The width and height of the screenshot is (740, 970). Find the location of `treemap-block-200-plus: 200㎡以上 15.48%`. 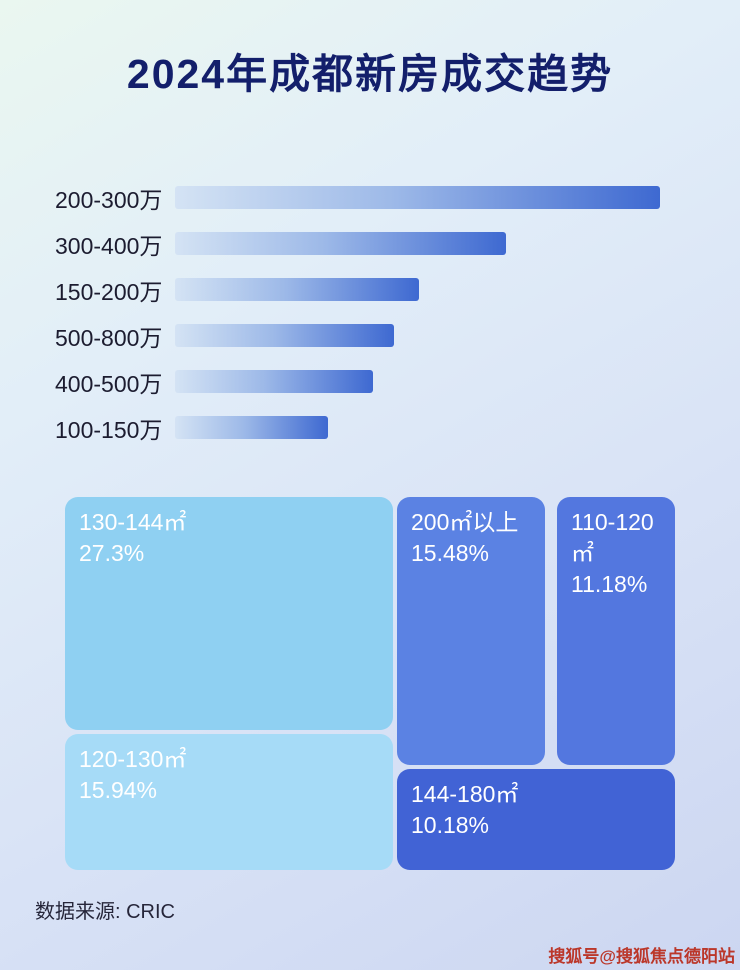

treemap-block-200-plus: 200㎡以上 15.48% is located at coordinates (471, 631).